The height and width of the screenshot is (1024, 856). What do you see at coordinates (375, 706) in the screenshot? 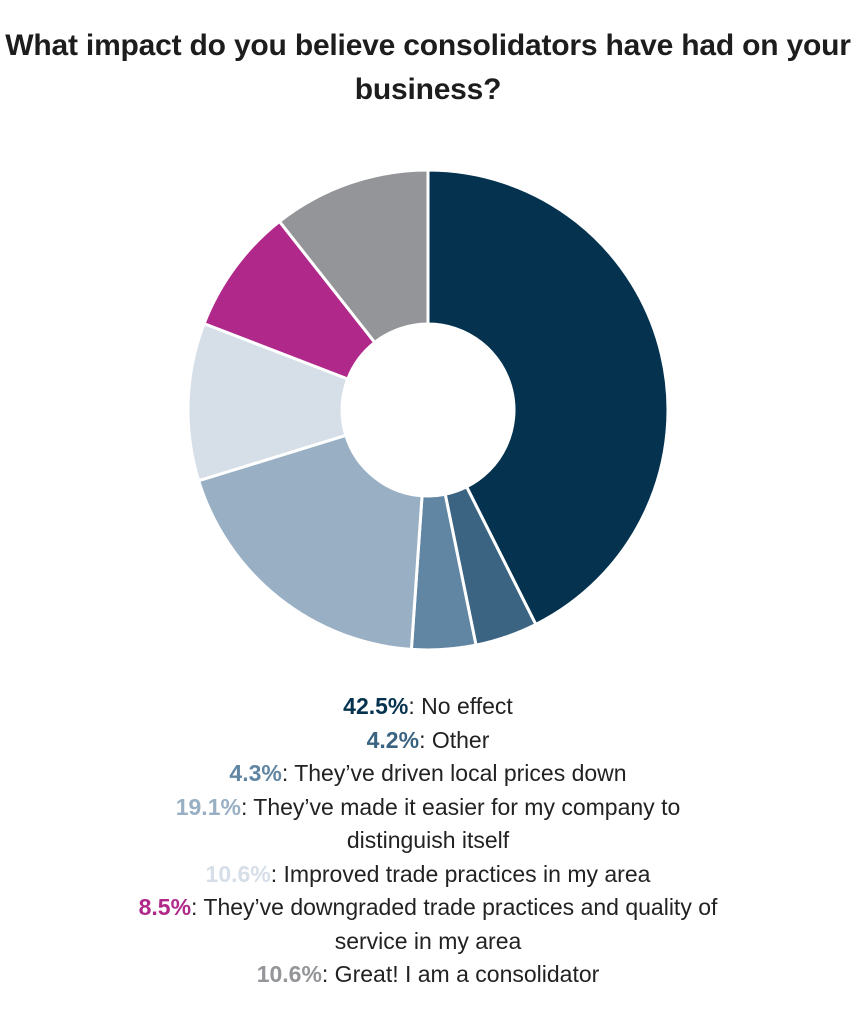
I see `legend-value: 42.5%` at bounding box center [375, 706].